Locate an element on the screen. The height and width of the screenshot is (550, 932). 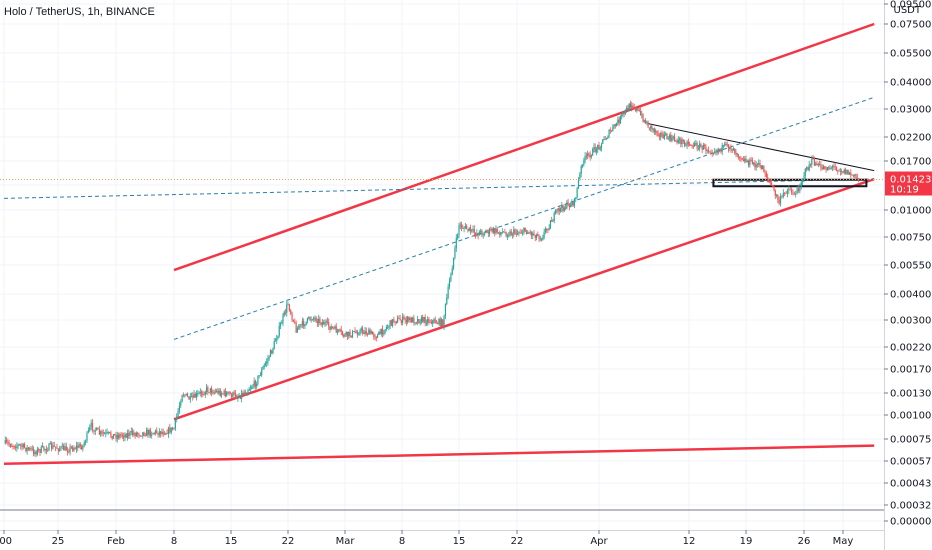
trend-line-long-support is located at coordinates (439, 455).